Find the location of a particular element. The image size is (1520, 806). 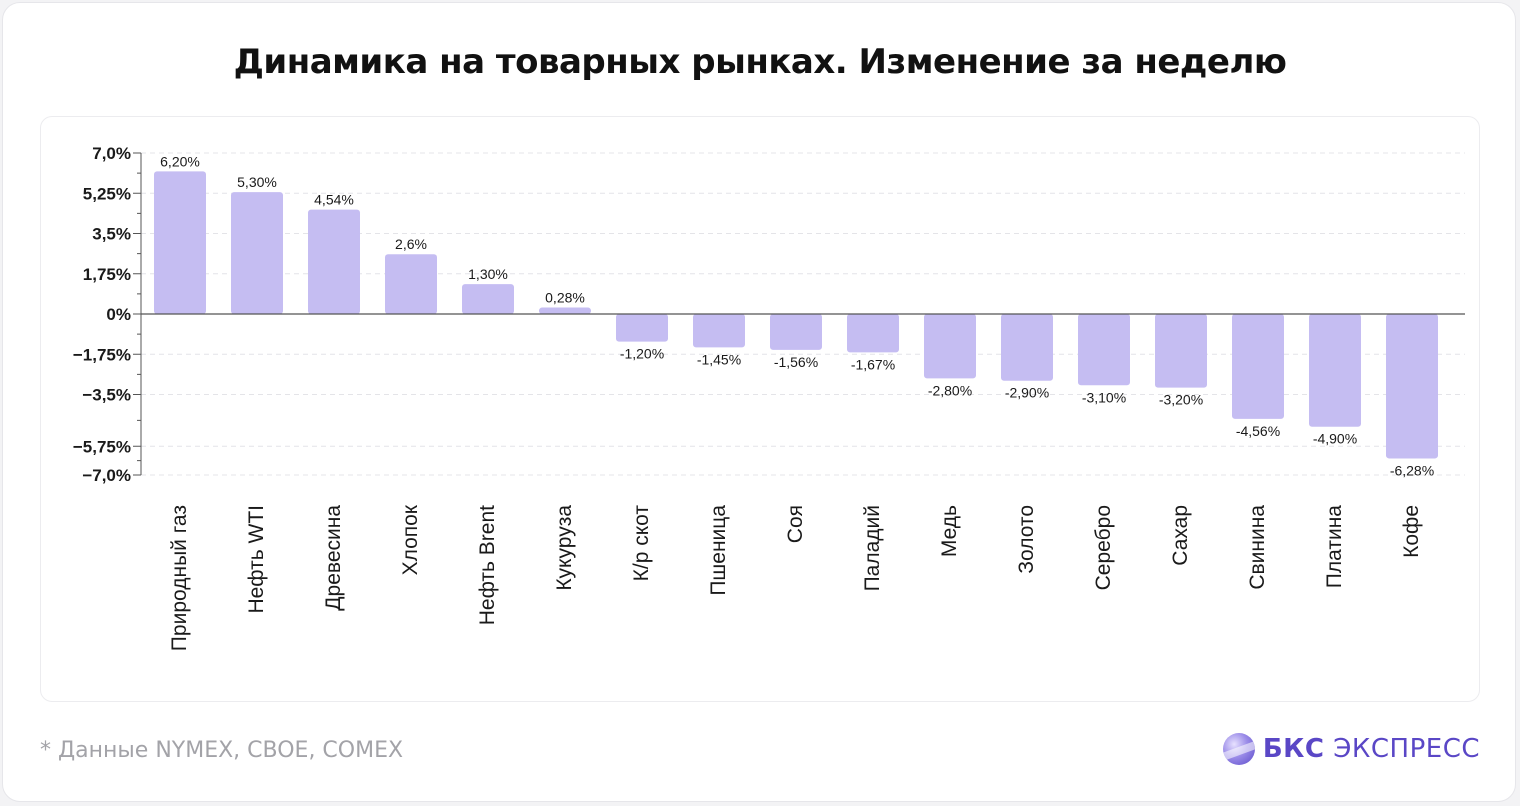

x-category-label: Платина is located at coordinates (1334, 547).